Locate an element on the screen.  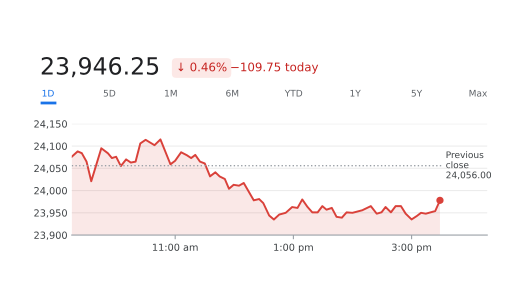
text: 1M is located at coordinates (171, 93).